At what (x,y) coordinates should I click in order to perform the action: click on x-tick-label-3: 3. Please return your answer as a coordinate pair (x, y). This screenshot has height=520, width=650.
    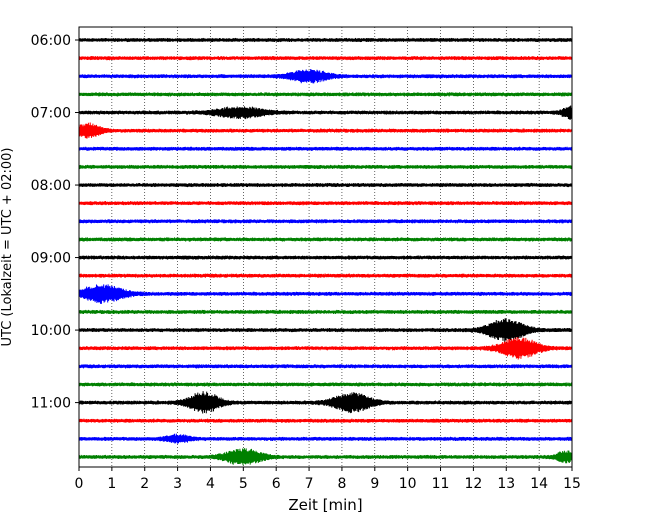
    Looking at the image, I should click on (177, 484).